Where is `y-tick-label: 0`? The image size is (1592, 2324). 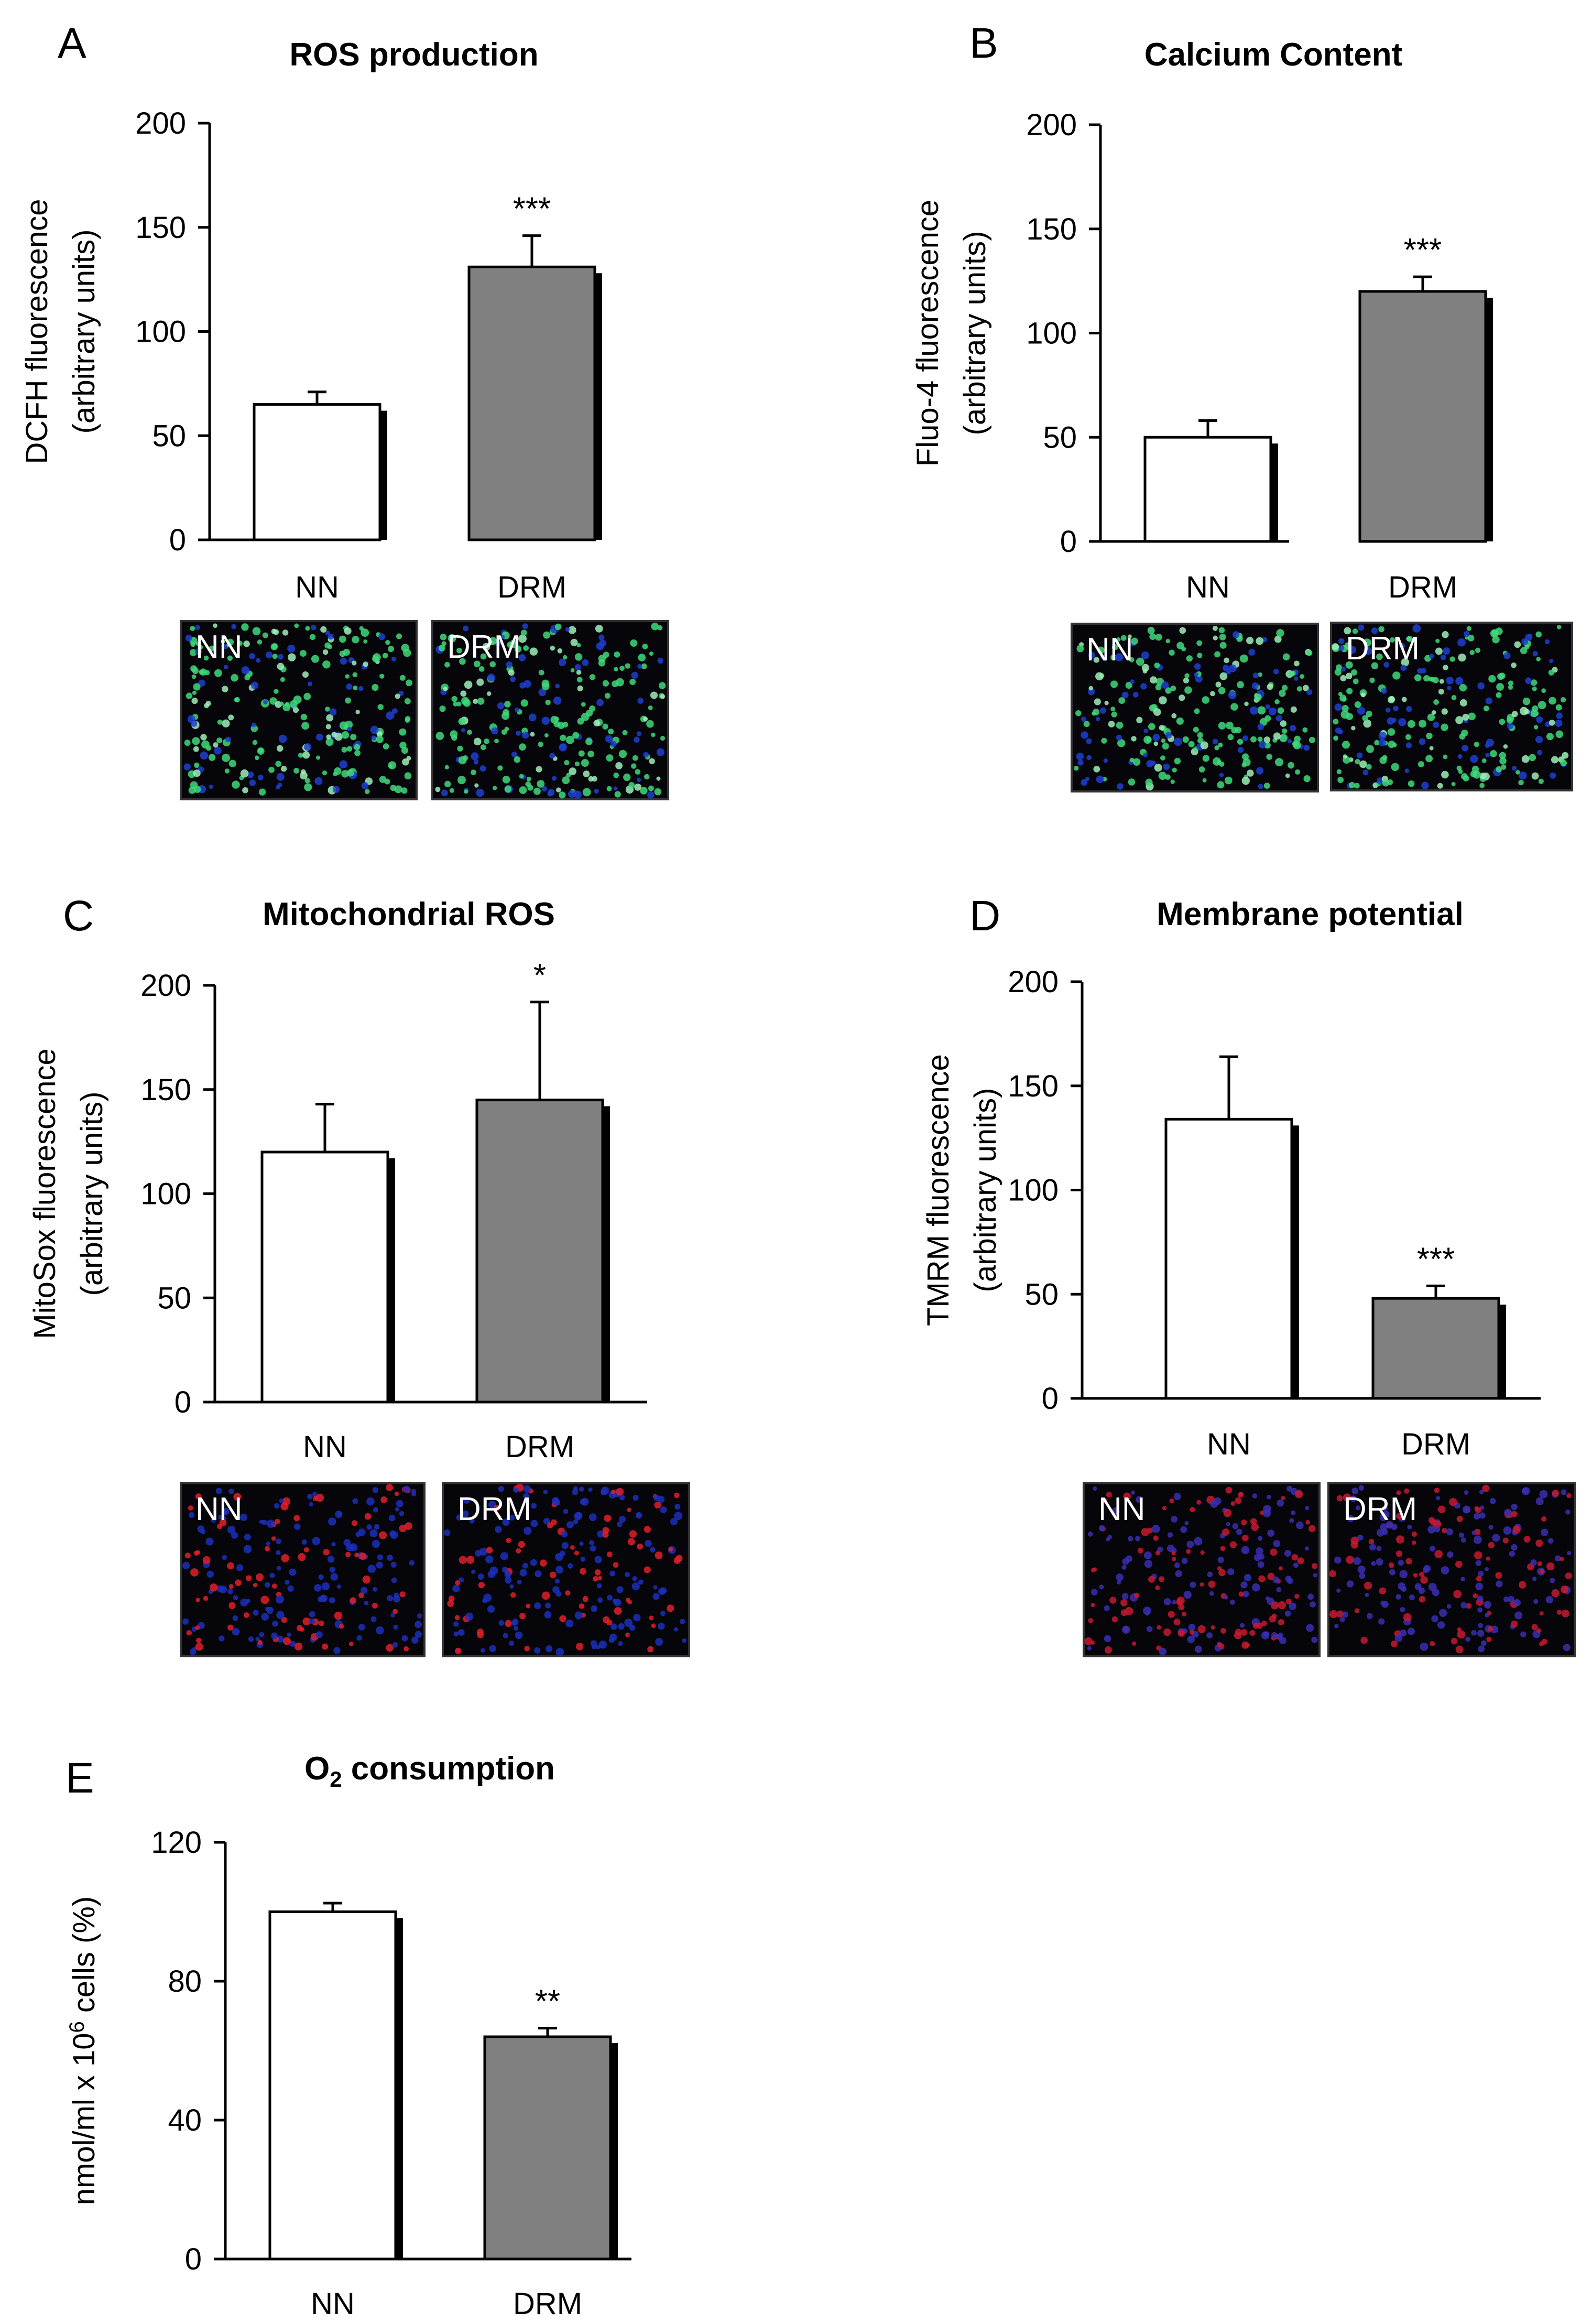 y-tick-label: 0 is located at coordinates (1068, 542).